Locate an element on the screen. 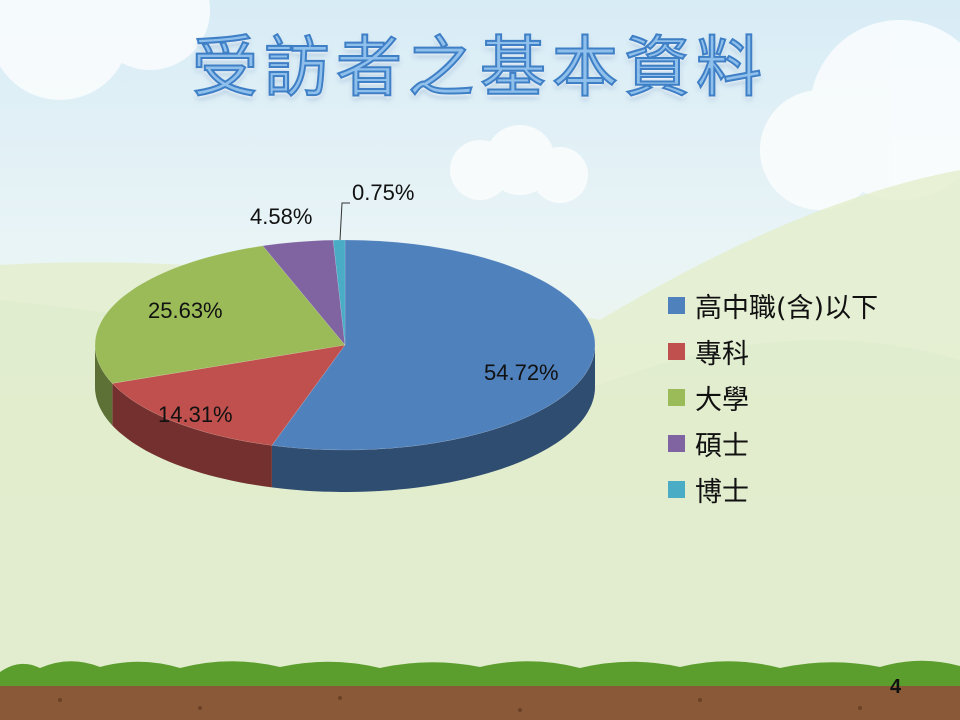  legend-item: 碩士 is located at coordinates (773, 443).